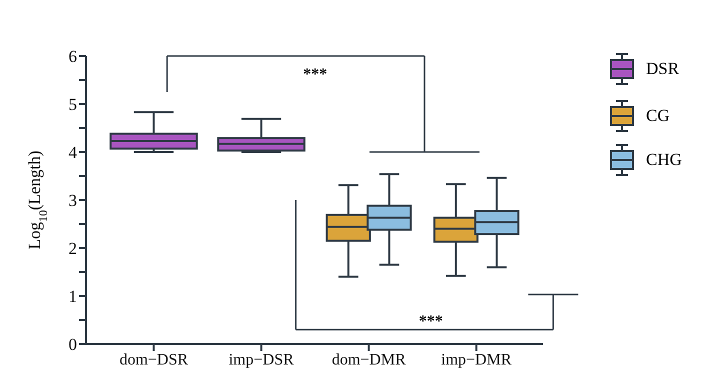 This screenshot has width=702, height=386. I want to click on y-tick-label: 4, so click(73, 152).